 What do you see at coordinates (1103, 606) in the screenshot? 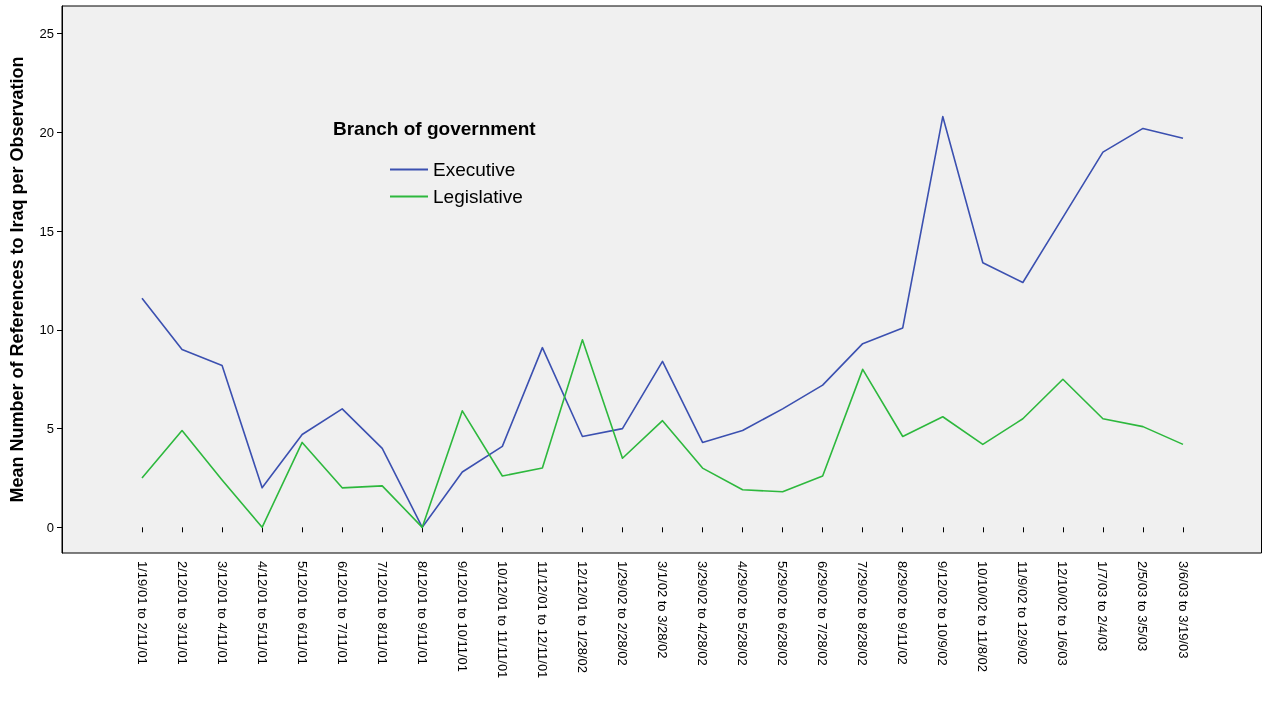
I see `x-tick-label: 1/7/03 to 2/4/03` at bounding box center [1103, 606].